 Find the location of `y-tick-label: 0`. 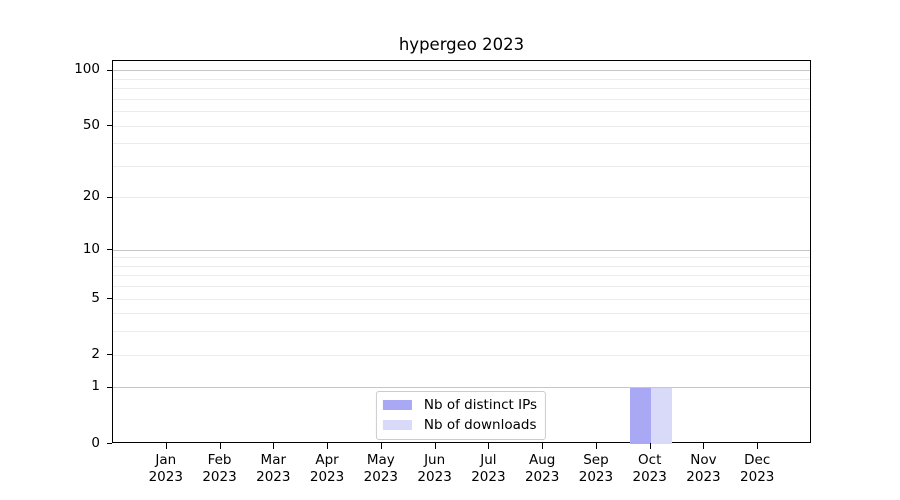

y-tick-label: 0 is located at coordinates (95, 442).